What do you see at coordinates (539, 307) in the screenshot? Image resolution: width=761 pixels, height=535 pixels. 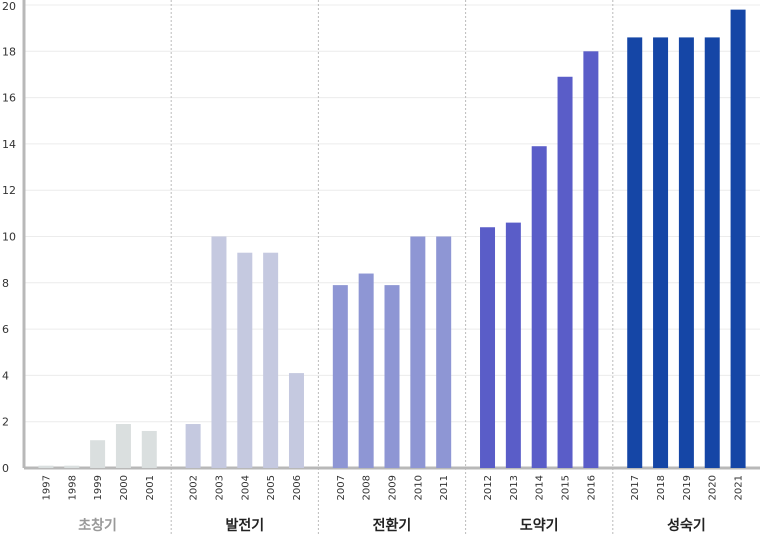 I see `bar-2014` at bounding box center [539, 307].